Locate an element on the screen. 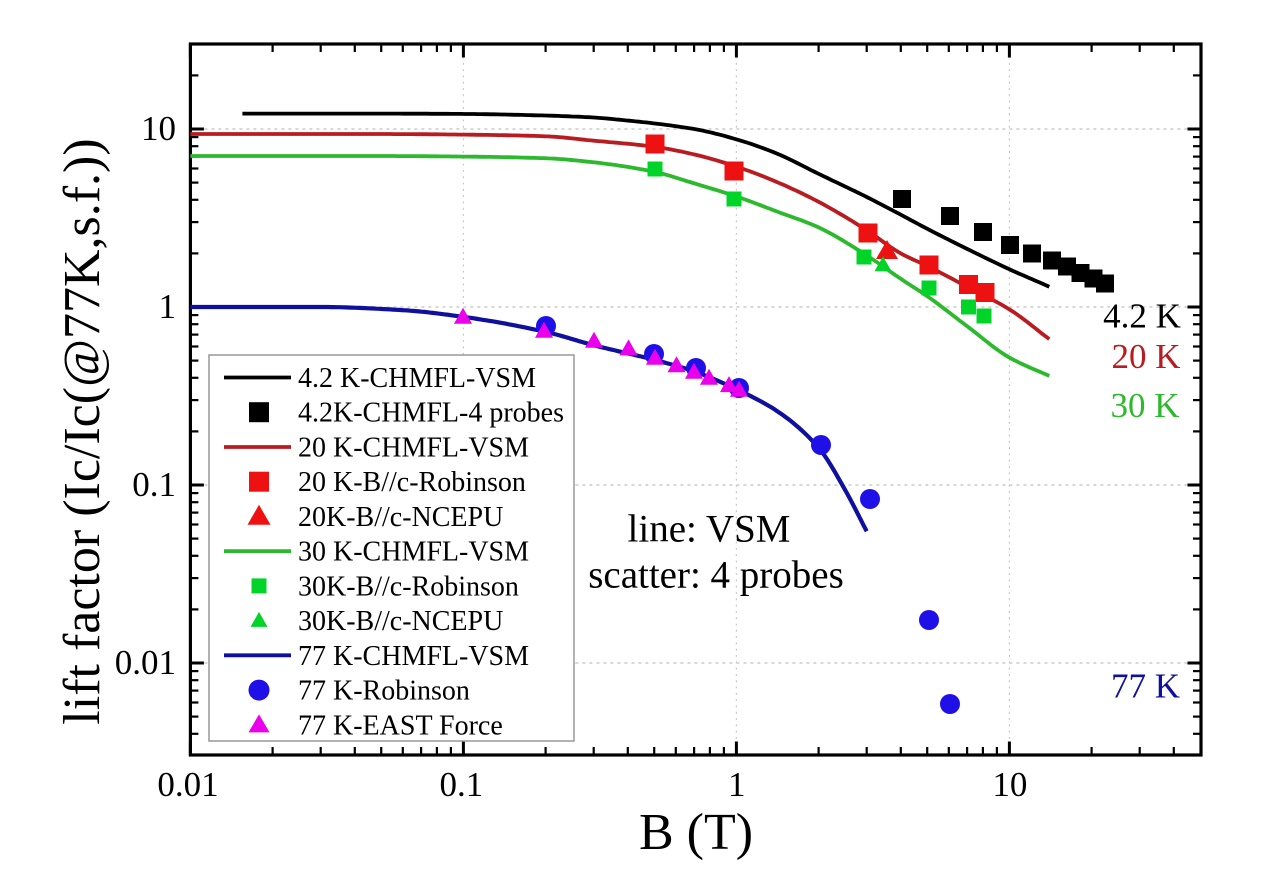 The width and height of the screenshot is (1266, 895). svg-text: 30 K-CHMFL-VSM is located at coordinates (413, 552).